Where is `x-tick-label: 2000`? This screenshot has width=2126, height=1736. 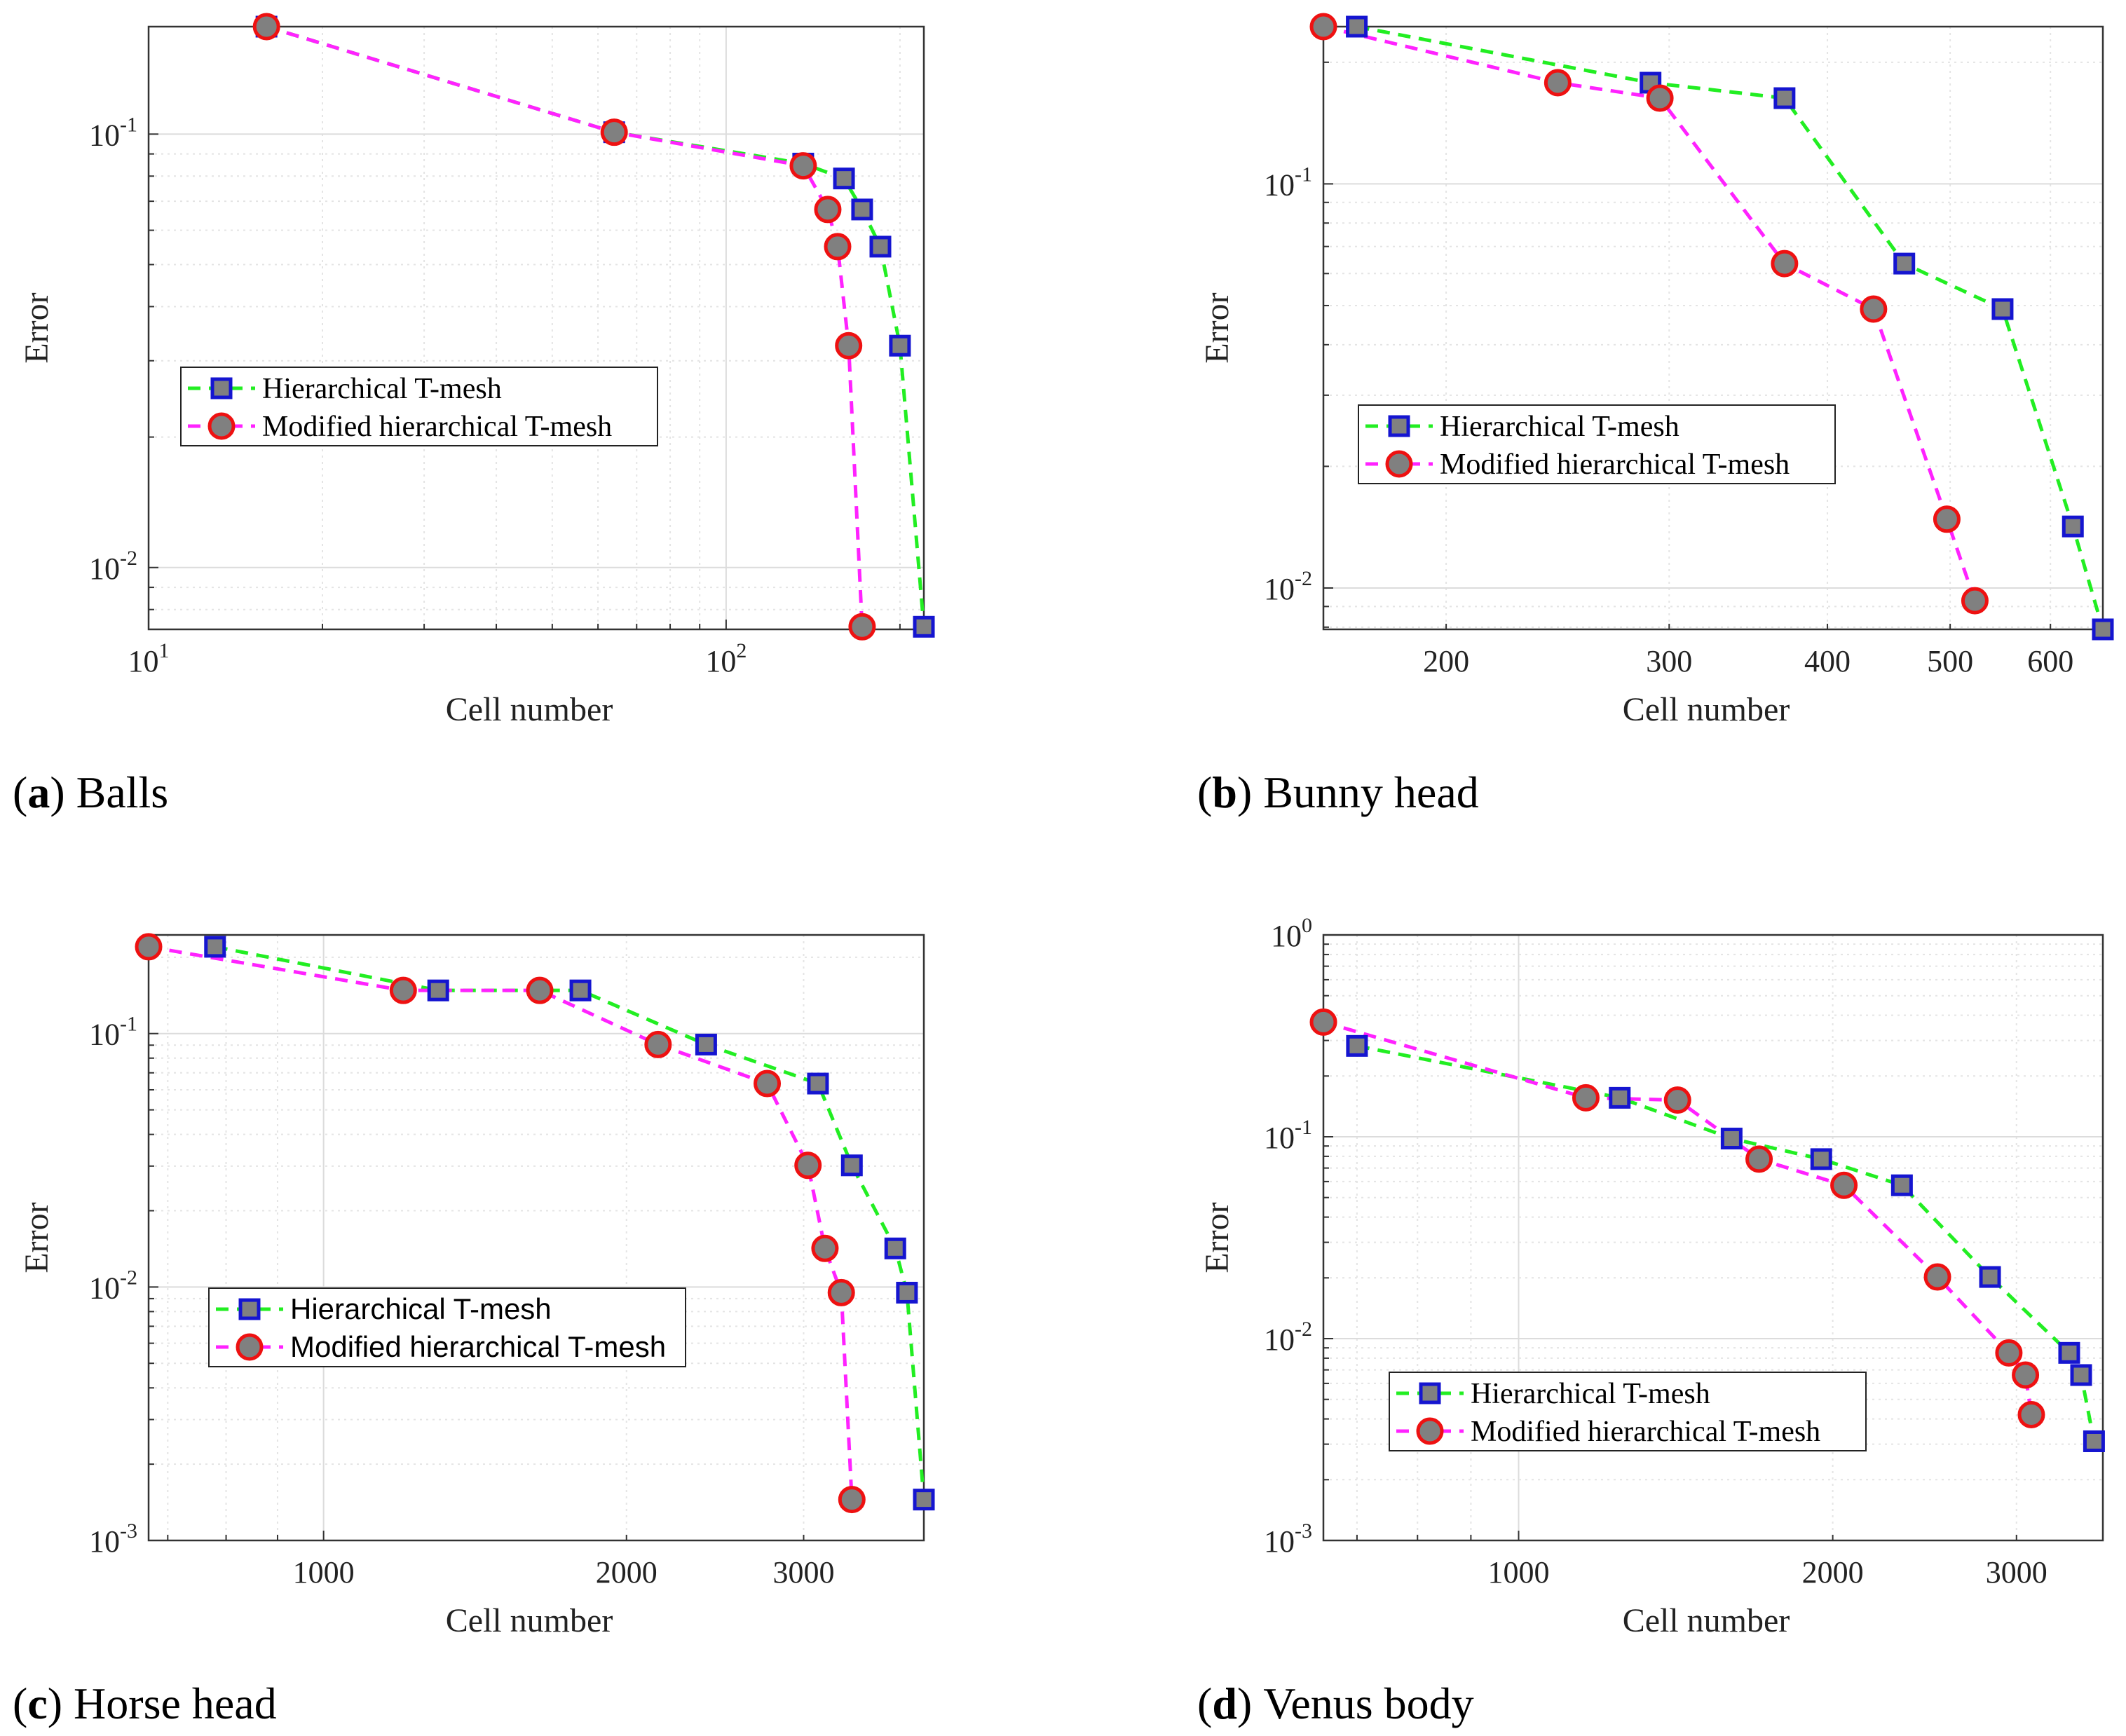 x-tick-label: 2000 is located at coordinates (1833, 1572).